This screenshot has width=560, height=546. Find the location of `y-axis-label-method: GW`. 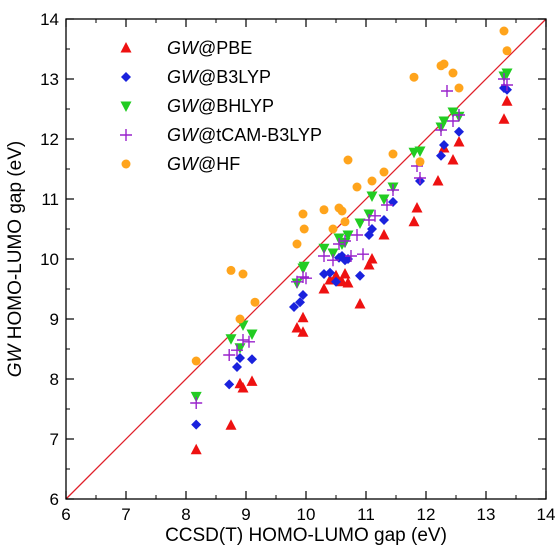

y-axis-label-method: GW is located at coordinates (15, 359).